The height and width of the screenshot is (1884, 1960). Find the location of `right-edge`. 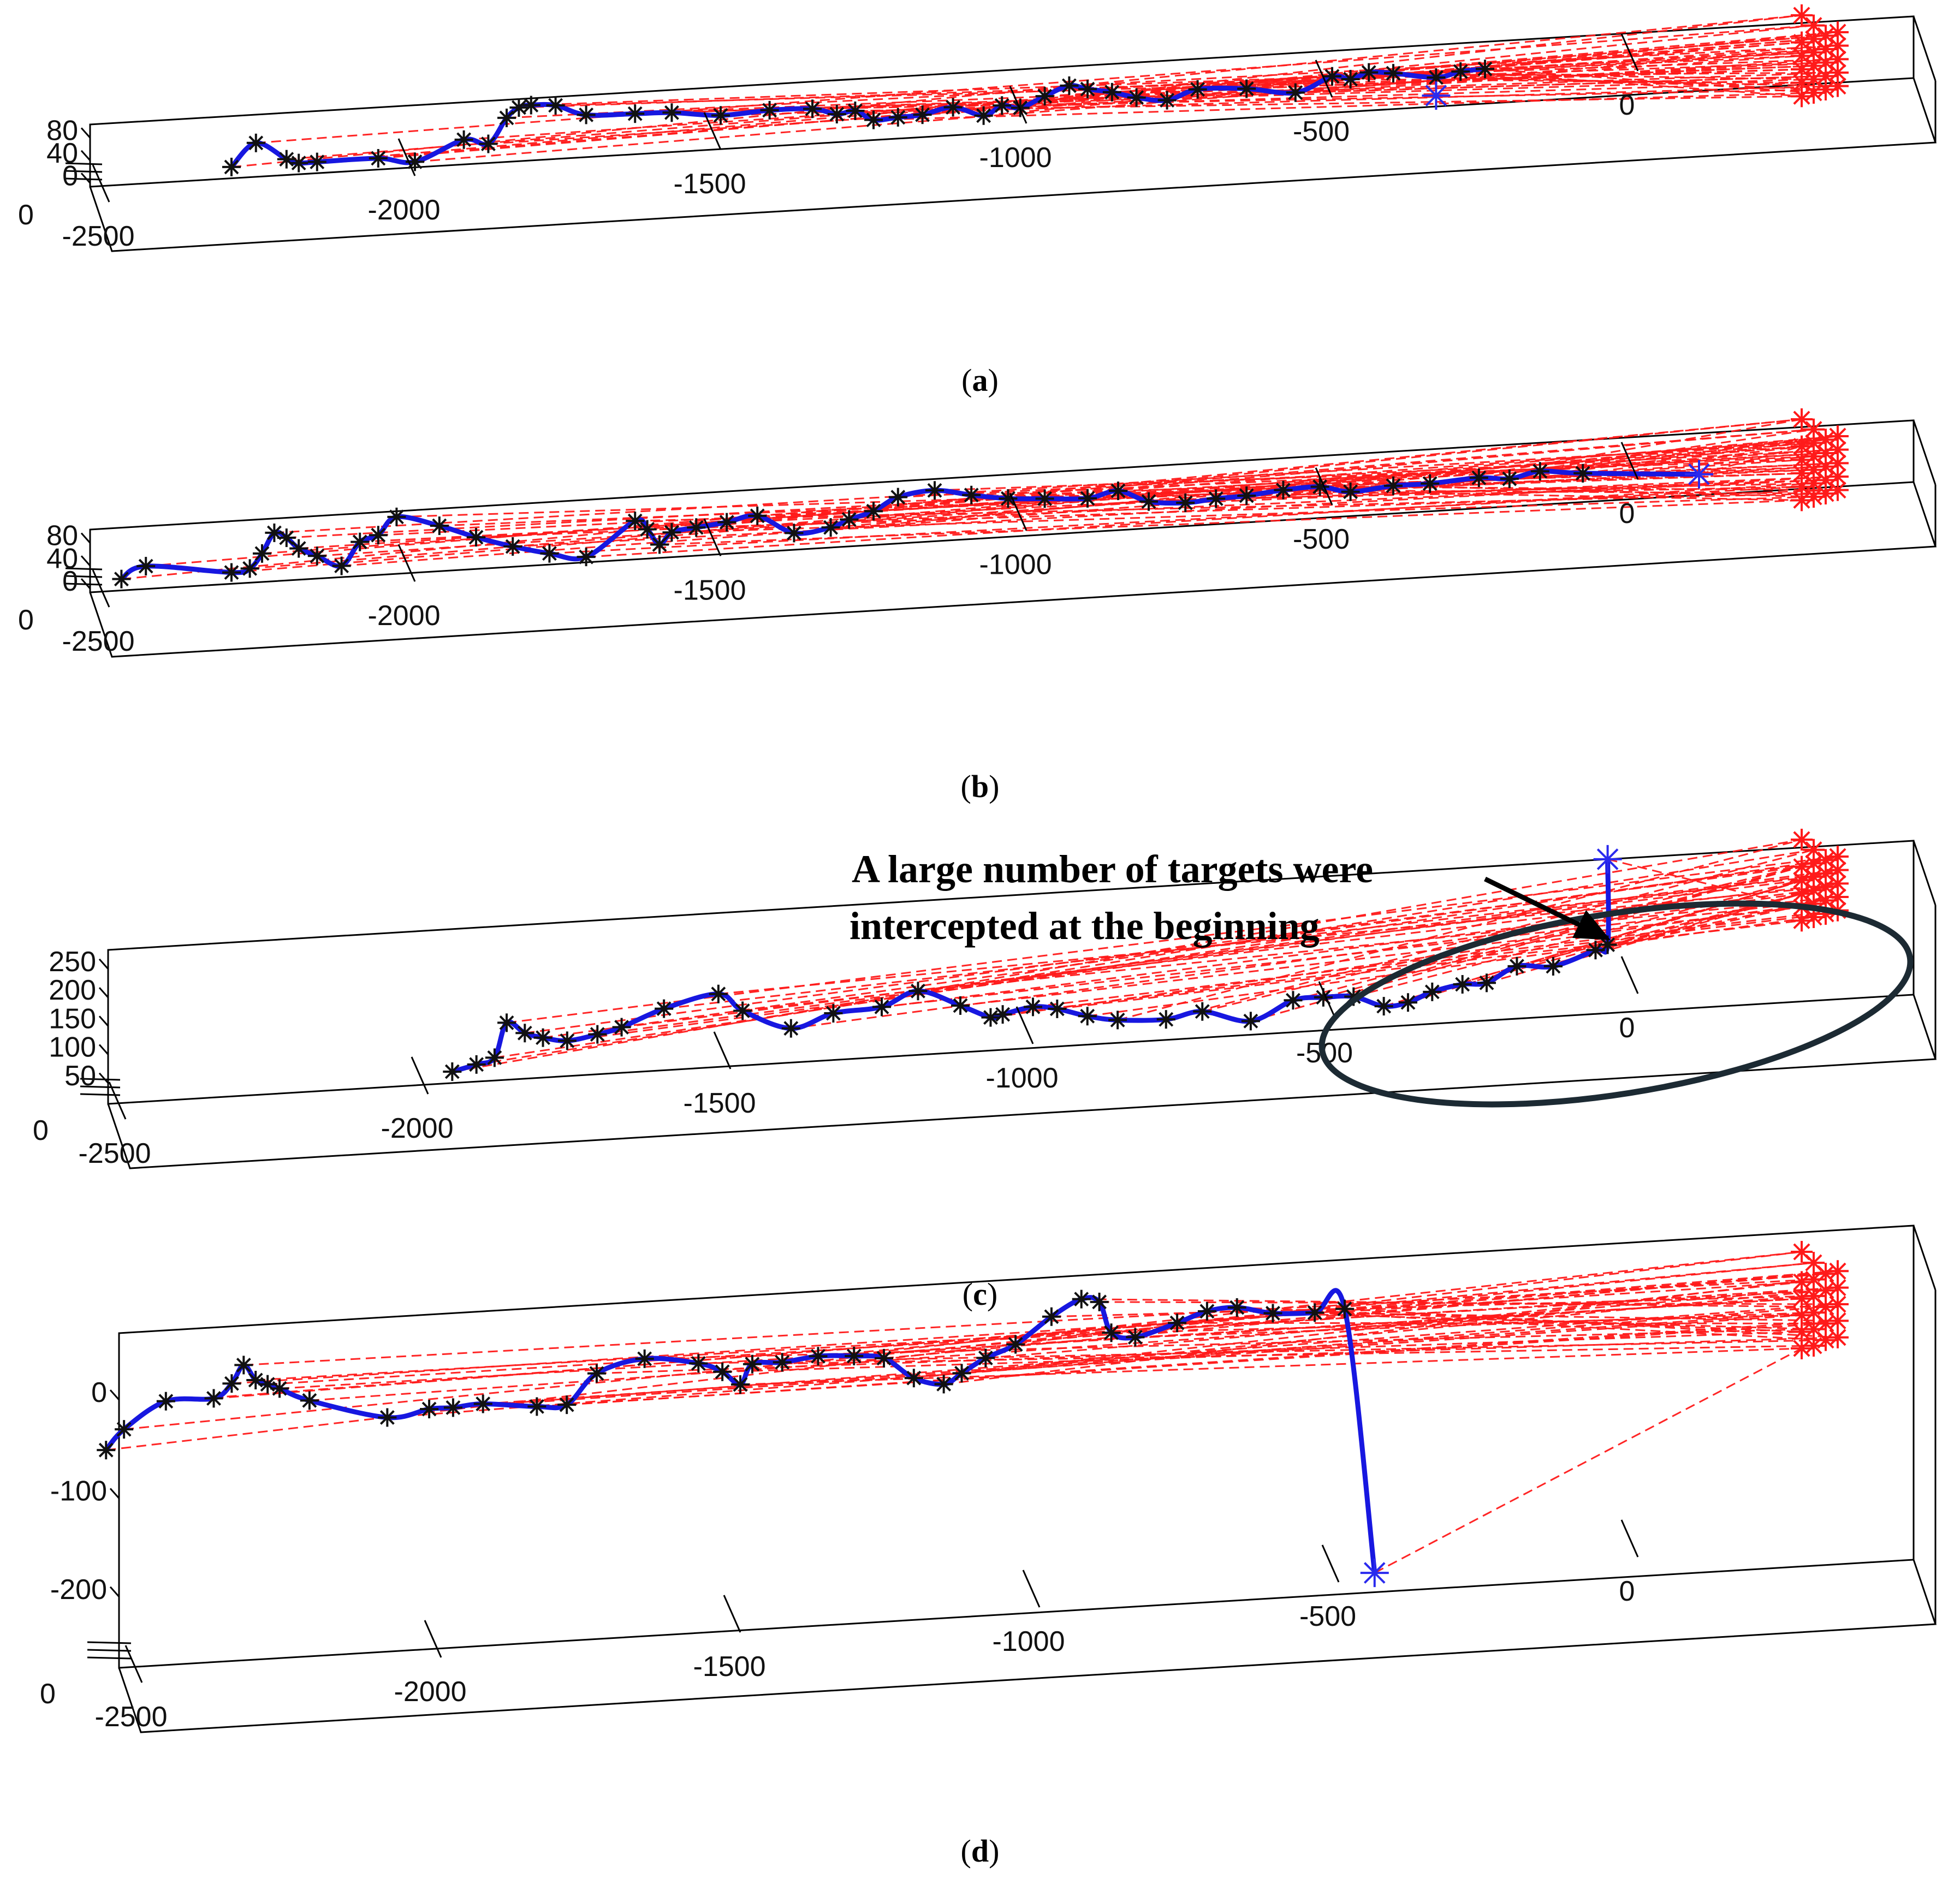

right-edge is located at coordinates (1925, 453).